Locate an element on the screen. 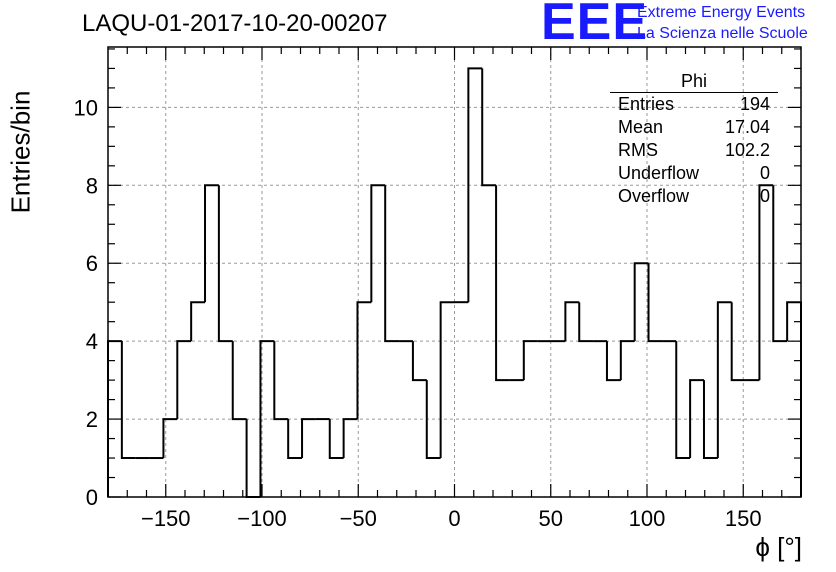  x-tick-label: −100 is located at coordinates (262, 518).